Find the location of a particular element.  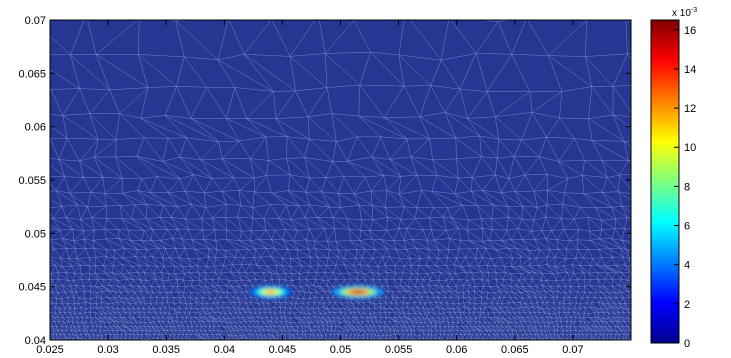

x-tick-label-5: 0.05 is located at coordinates (340, 350).